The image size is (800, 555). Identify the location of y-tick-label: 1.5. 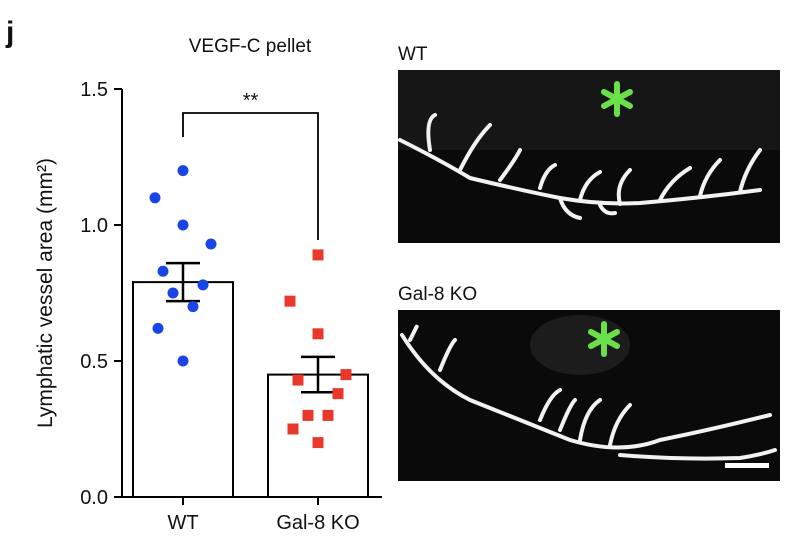
(94, 90).